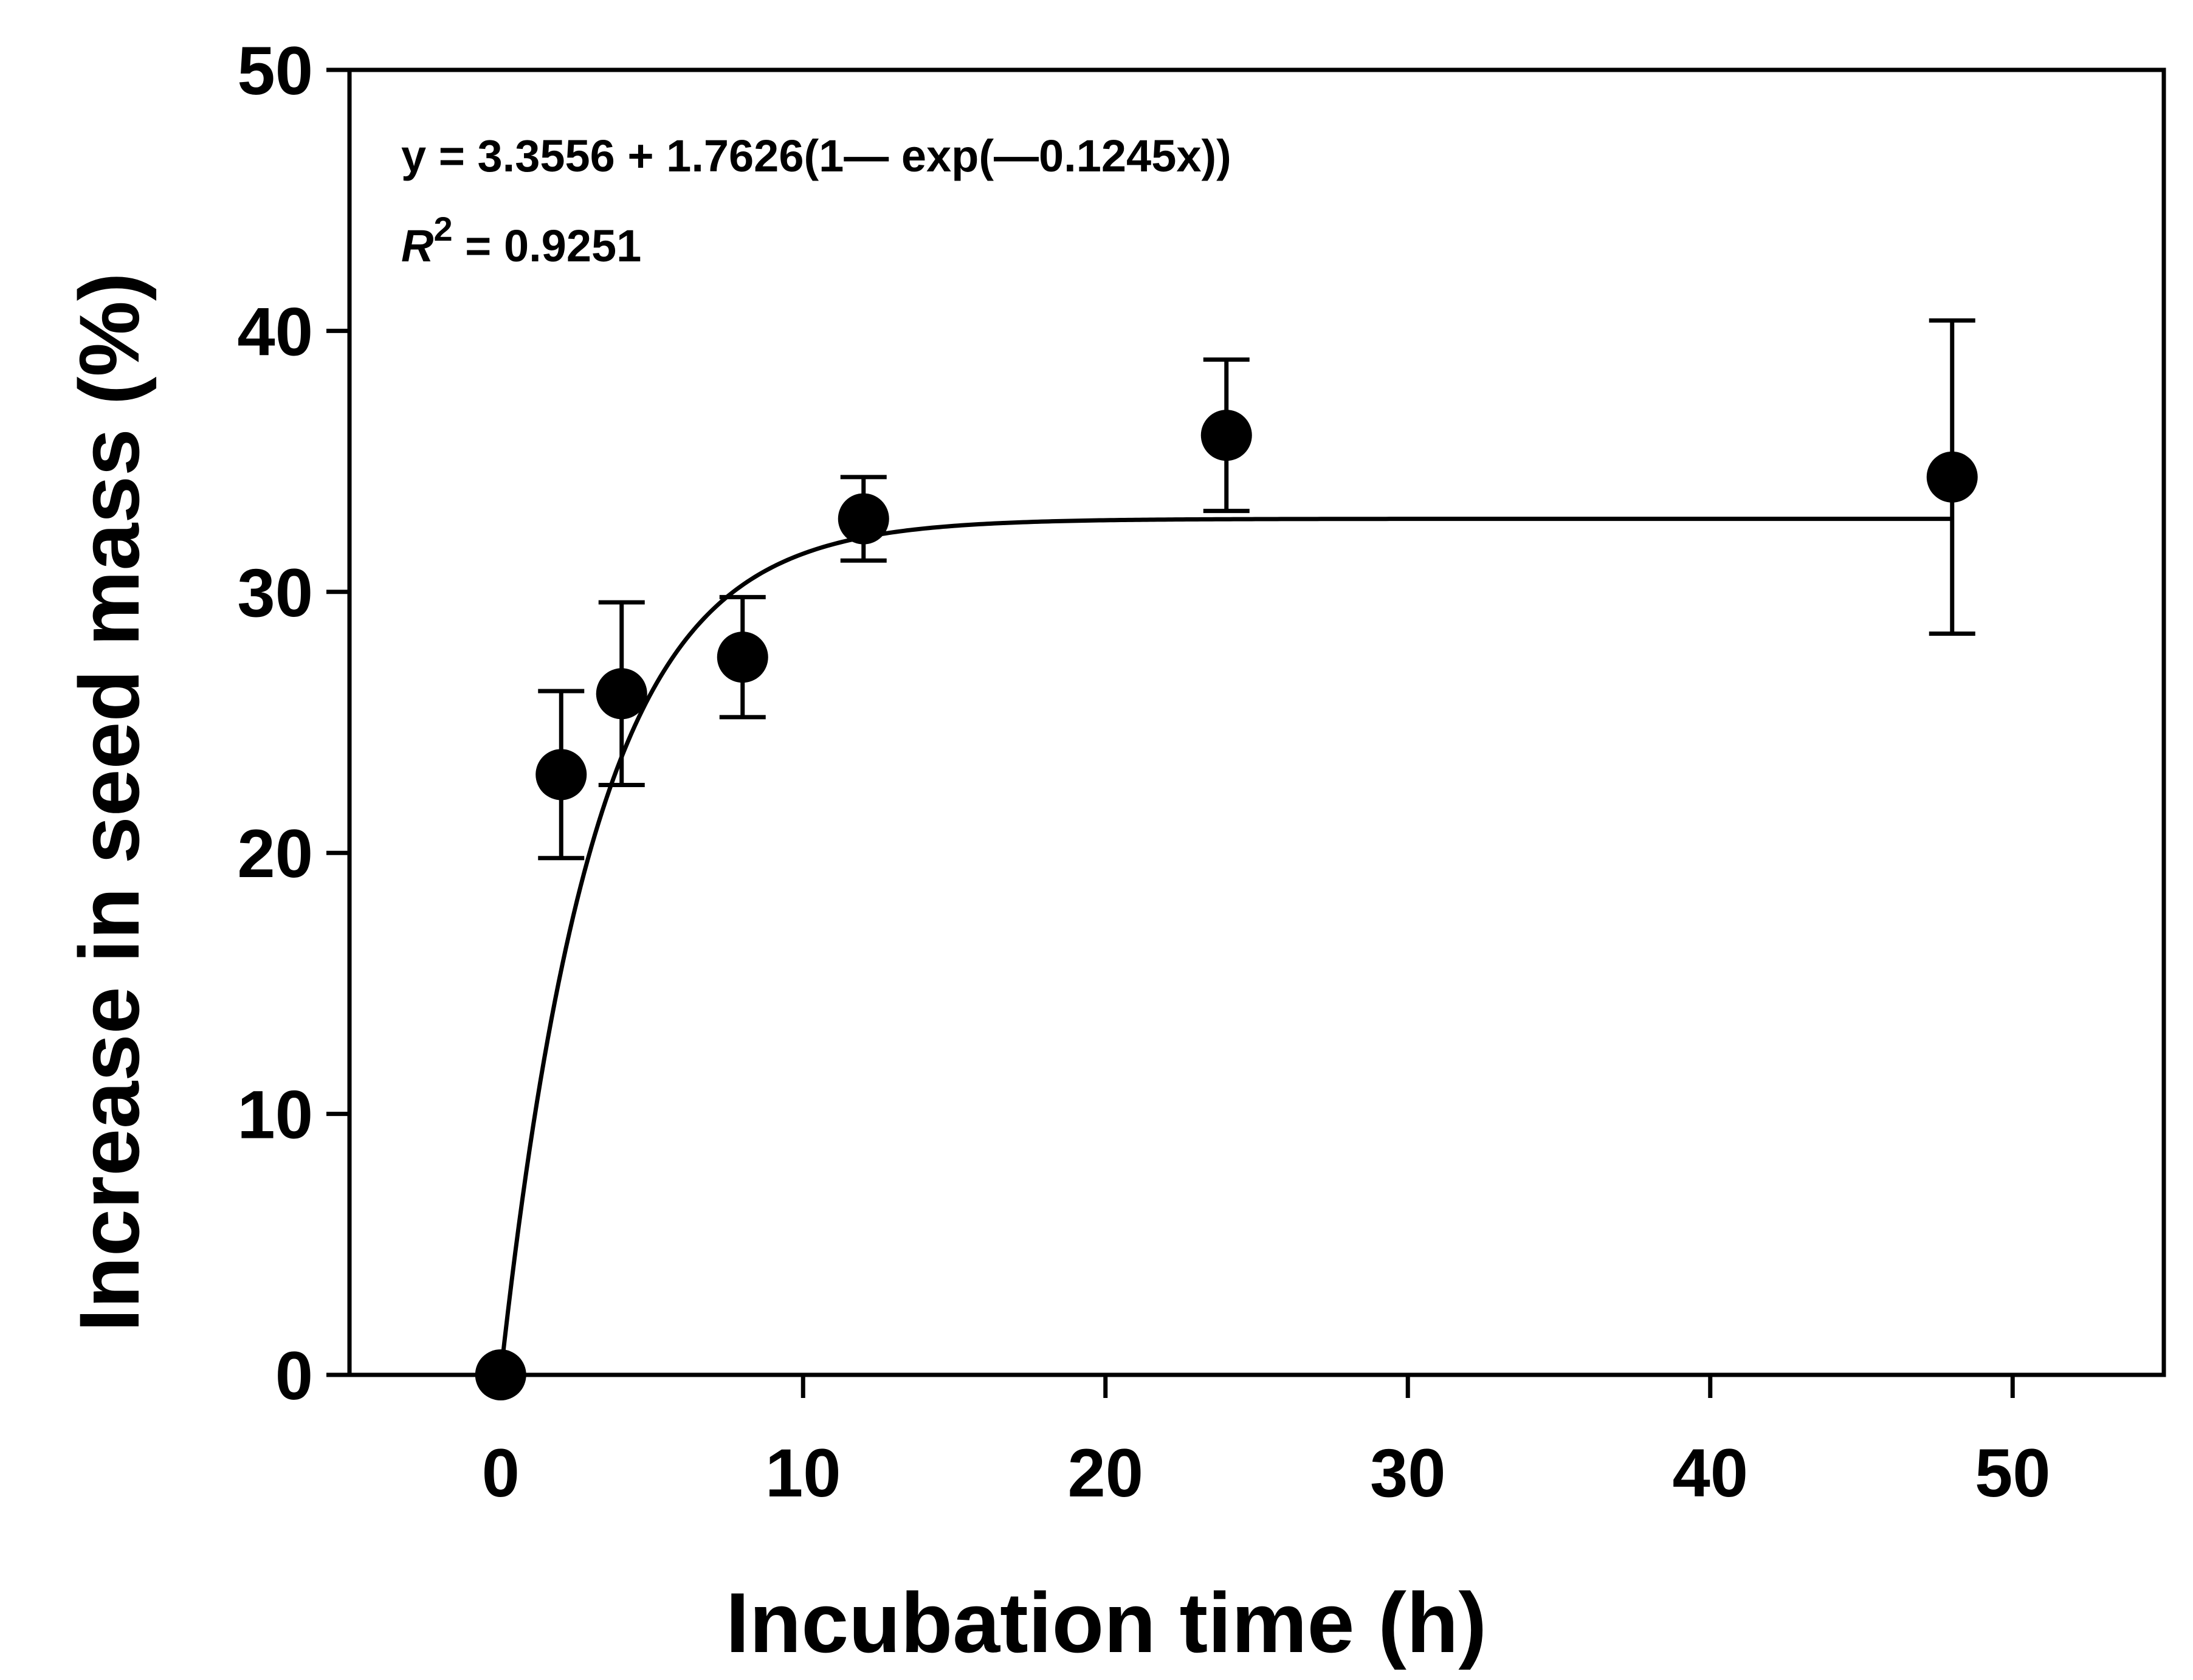  I want to click on y-tick-label-0: 0, so click(294, 1376).